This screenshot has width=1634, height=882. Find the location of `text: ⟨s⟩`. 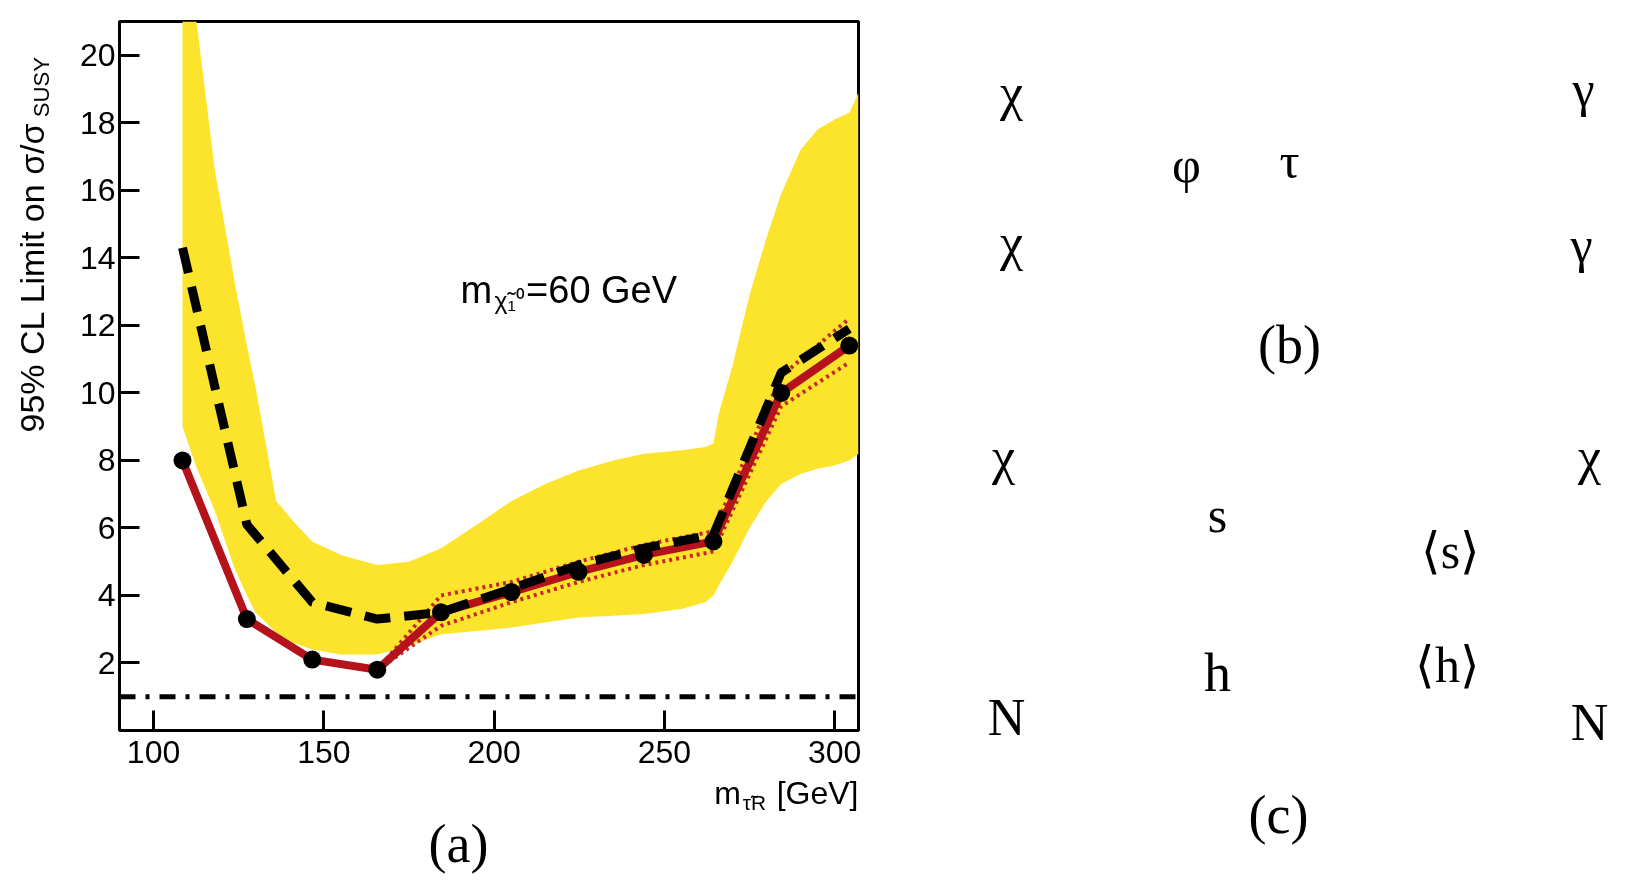

text: ⟨s⟩ is located at coordinates (1450, 550).